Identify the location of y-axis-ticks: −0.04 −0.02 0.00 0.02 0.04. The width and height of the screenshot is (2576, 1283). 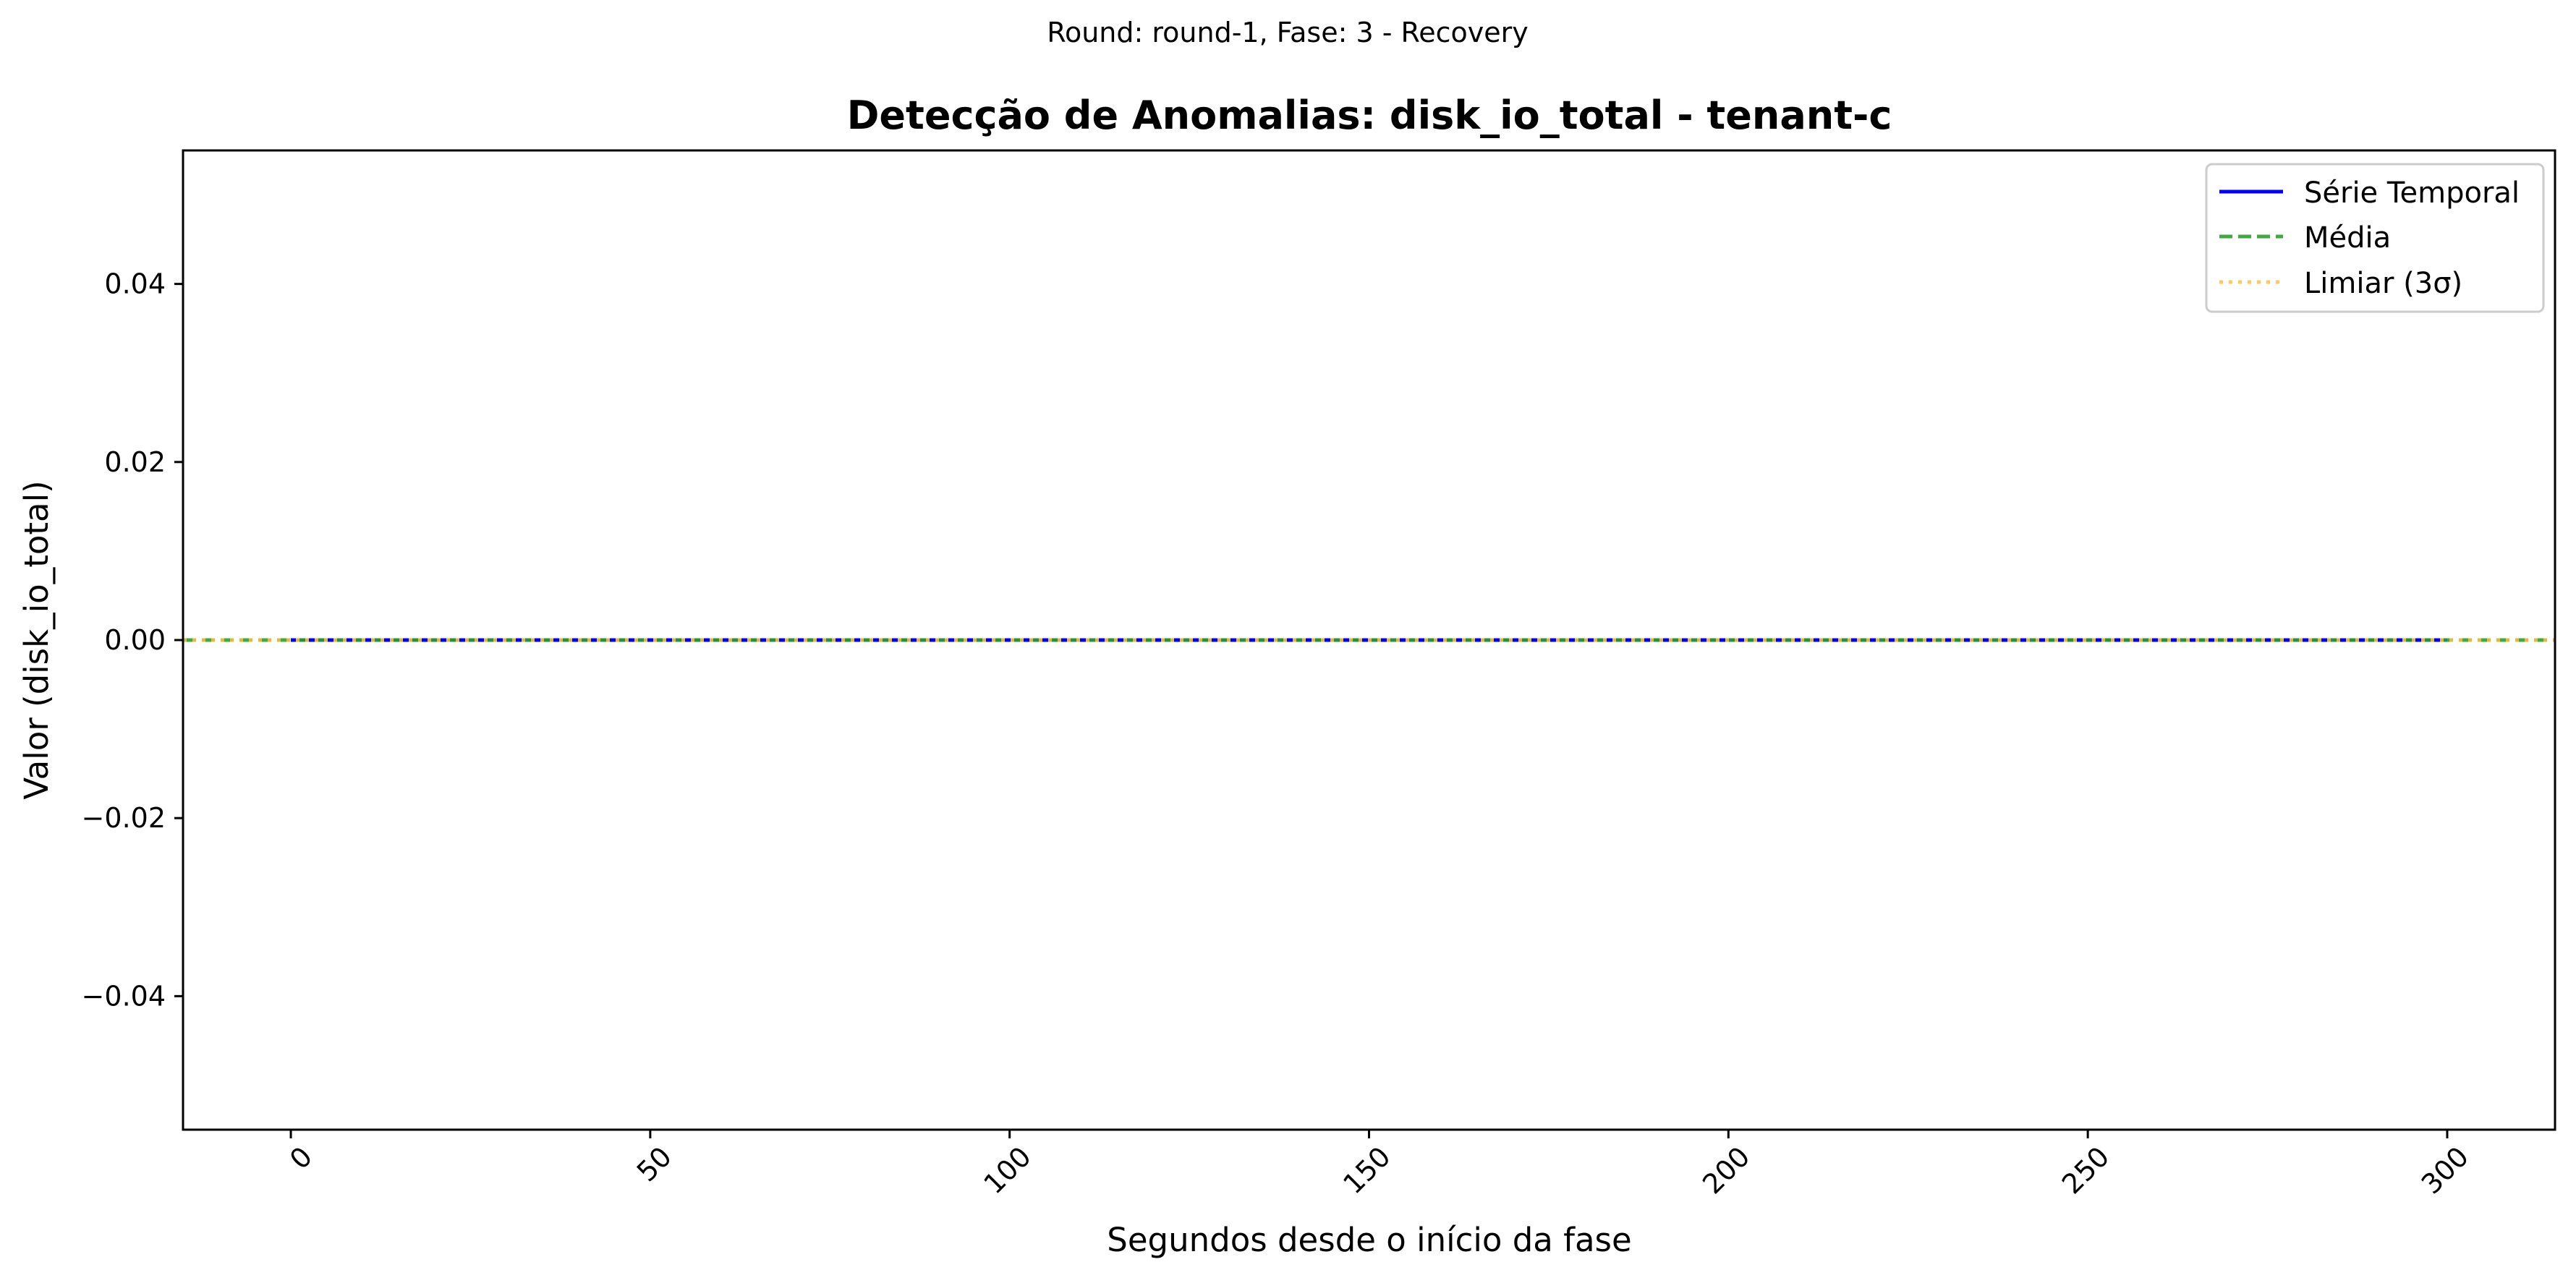
(132, 640).